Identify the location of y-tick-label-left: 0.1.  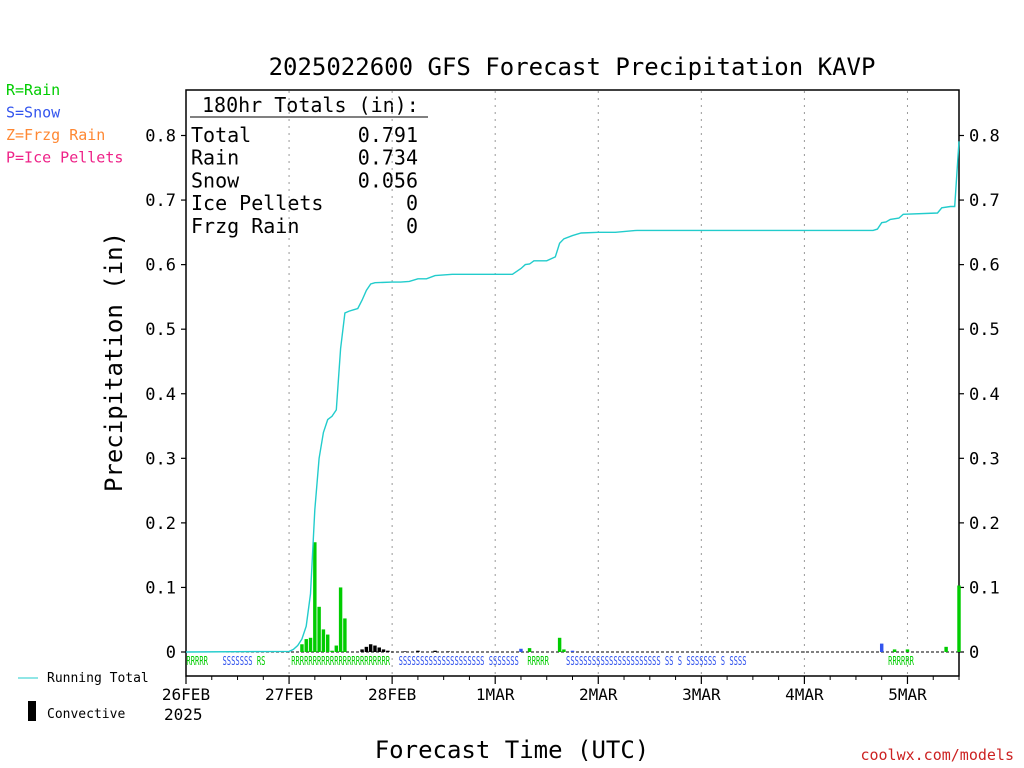
(160, 588).